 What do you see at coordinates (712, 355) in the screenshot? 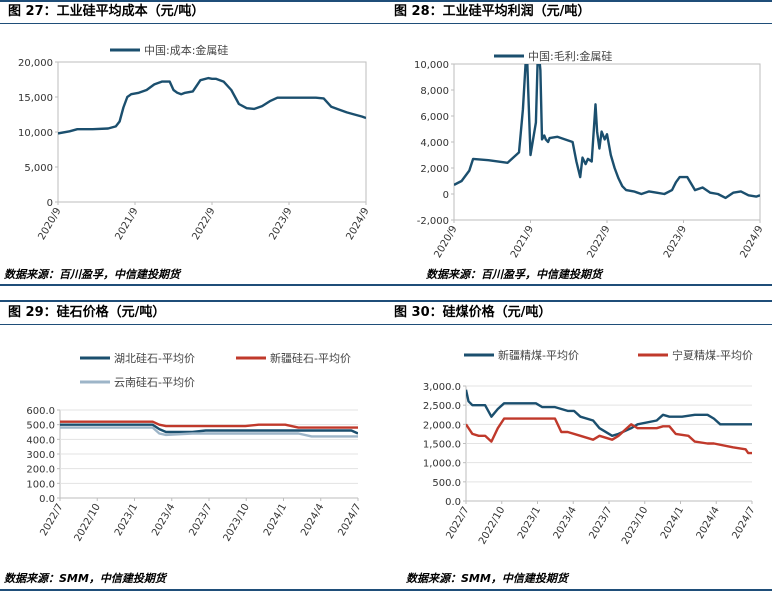
I see `legend-label: 宁夏精煤-平均价` at bounding box center [712, 355].